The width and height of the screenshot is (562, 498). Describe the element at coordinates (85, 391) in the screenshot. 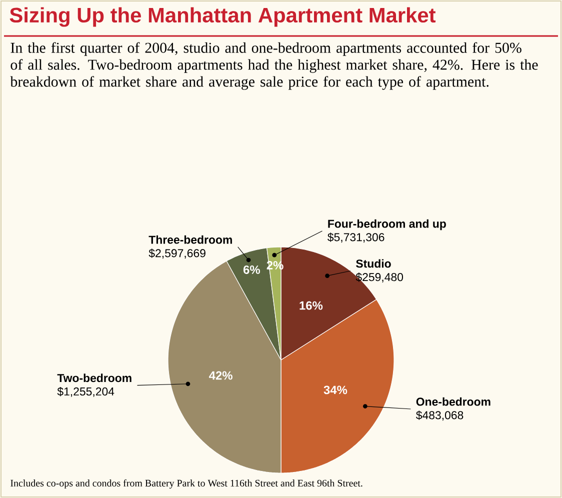

I see `text: $1,255,204` at that location.